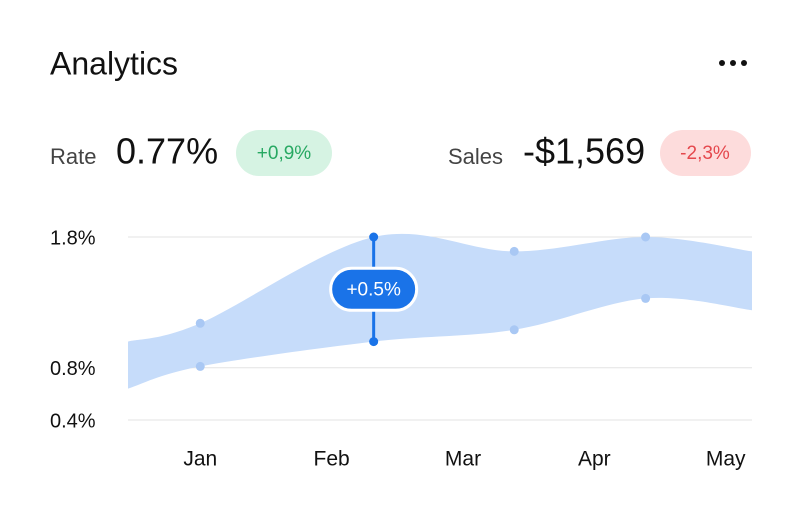 This screenshot has height=521, width=800. Describe the element at coordinates (584, 151) in the screenshot. I see `stat-value: -$1,569` at that location.